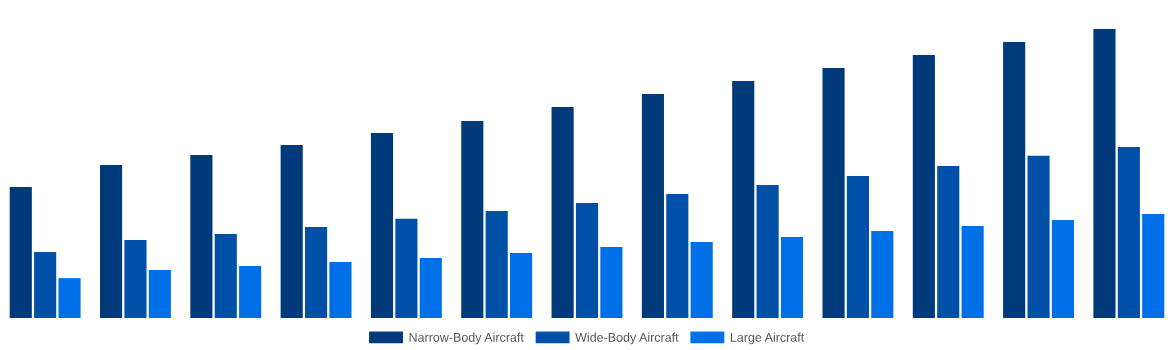 Image resolution: width=1174 pixels, height=350 pixels. Describe the element at coordinates (627, 338) in the screenshot. I see `legend-label: Wide-Body Aircraft` at that location.